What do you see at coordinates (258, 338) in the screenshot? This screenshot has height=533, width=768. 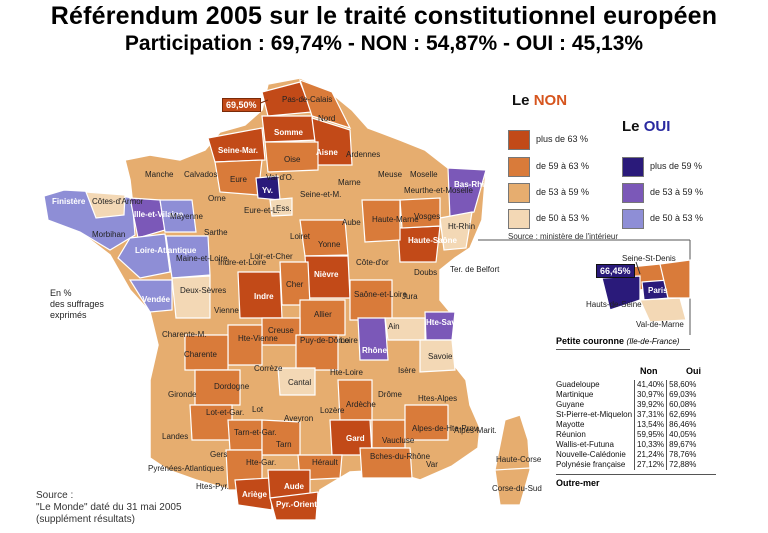 I see `dept-label: Hte-Vienne` at bounding box center [258, 338].